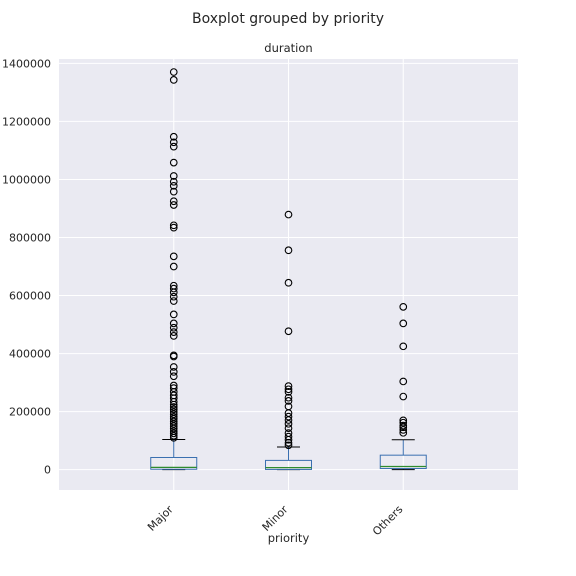 The width and height of the screenshot is (576, 576). Describe the element at coordinates (288, 19) in the screenshot. I see `chart-suptitle: Boxplot grouped by priority` at that location.